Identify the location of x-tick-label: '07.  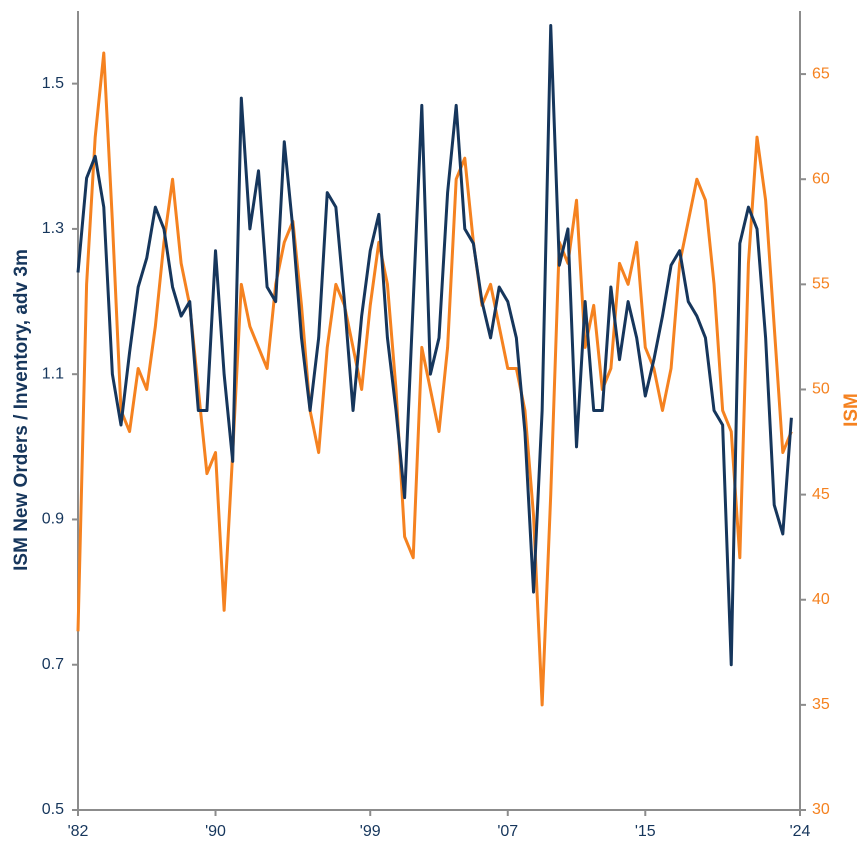
(507, 831).